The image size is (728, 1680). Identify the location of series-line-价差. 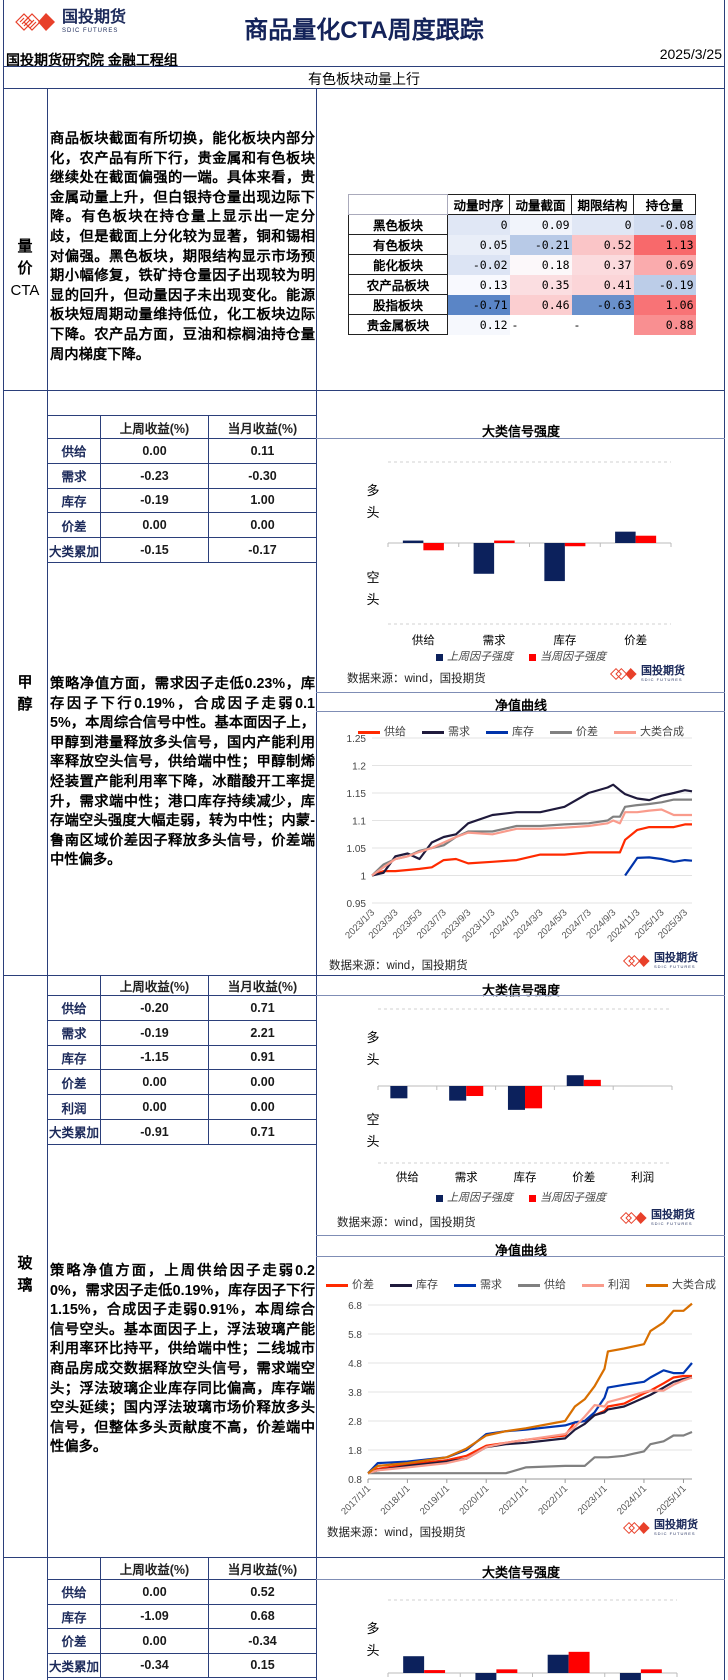
(529, 1424).